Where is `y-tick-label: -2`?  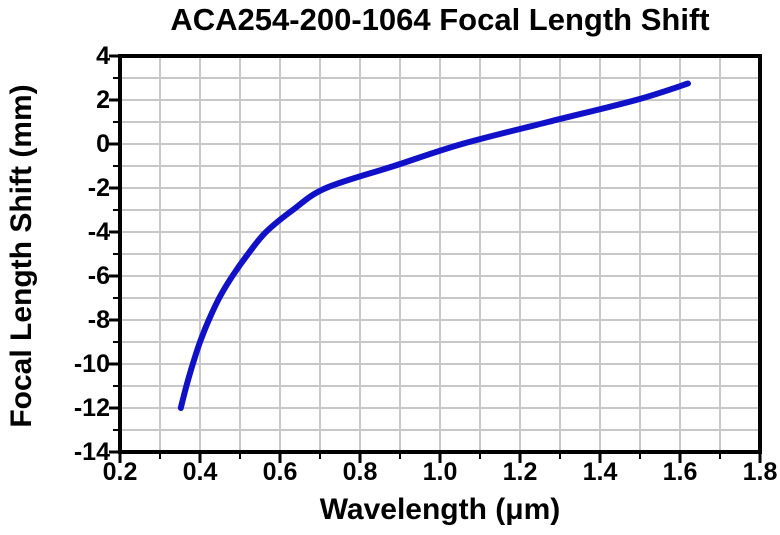 y-tick-label: -2 is located at coordinates (98, 188).